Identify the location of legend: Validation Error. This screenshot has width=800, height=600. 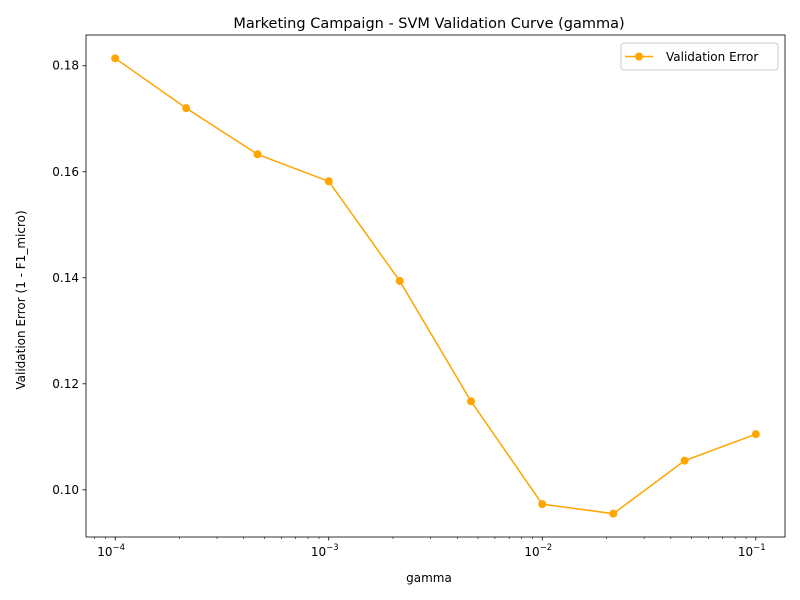
(699, 56).